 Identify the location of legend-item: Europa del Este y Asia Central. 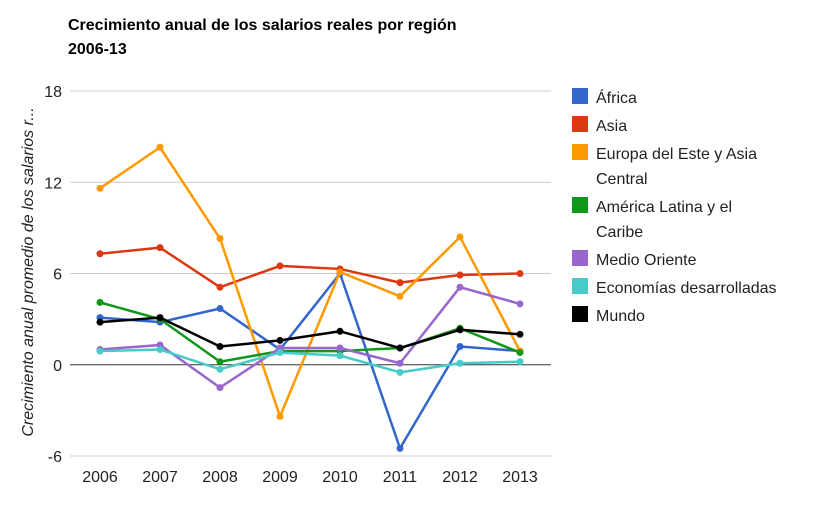
(664, 166).